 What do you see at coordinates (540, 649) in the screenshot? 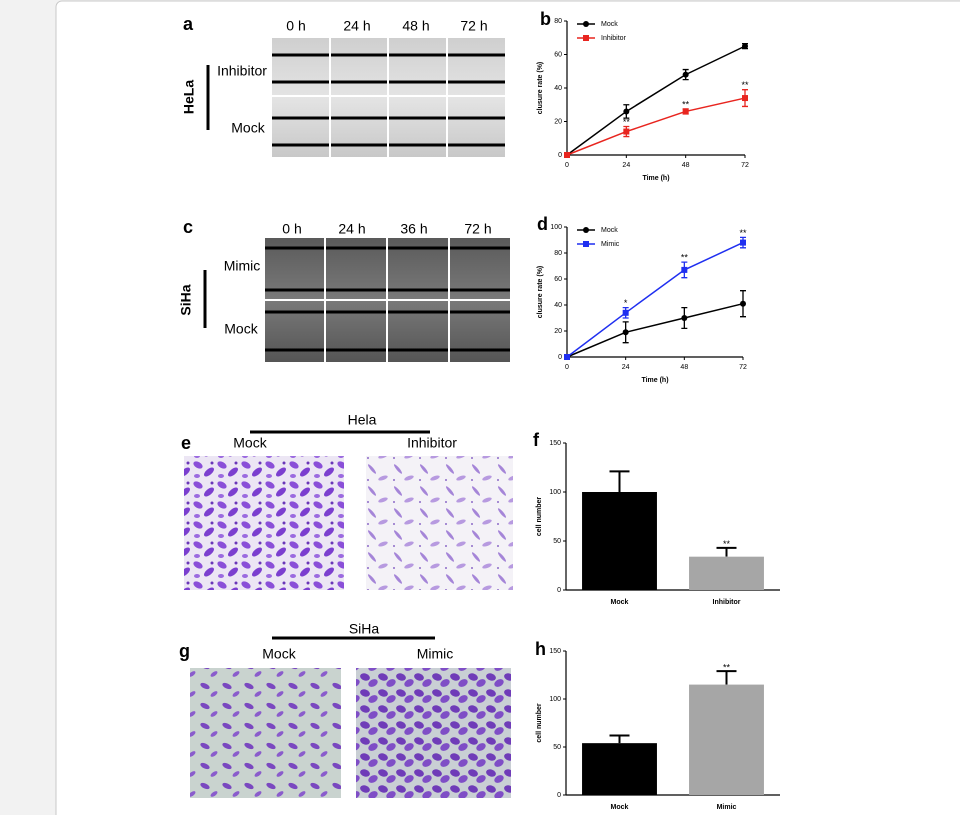
I see `panel-letter: h` at bounding box center [540, 649].